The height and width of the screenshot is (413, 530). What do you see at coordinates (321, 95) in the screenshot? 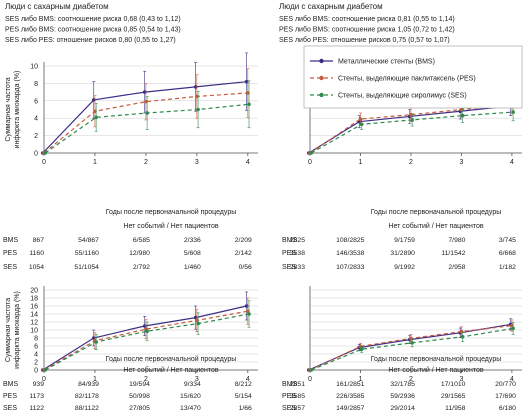
I see `legend-marker-ses` at bounding box center [321, 95].